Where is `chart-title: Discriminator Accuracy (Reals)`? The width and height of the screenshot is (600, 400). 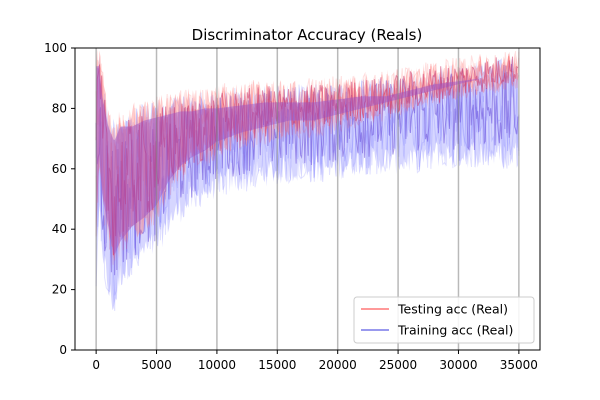 chart-title: Discriminator Accuracy (Reals) is located at coordinates (307, 35).